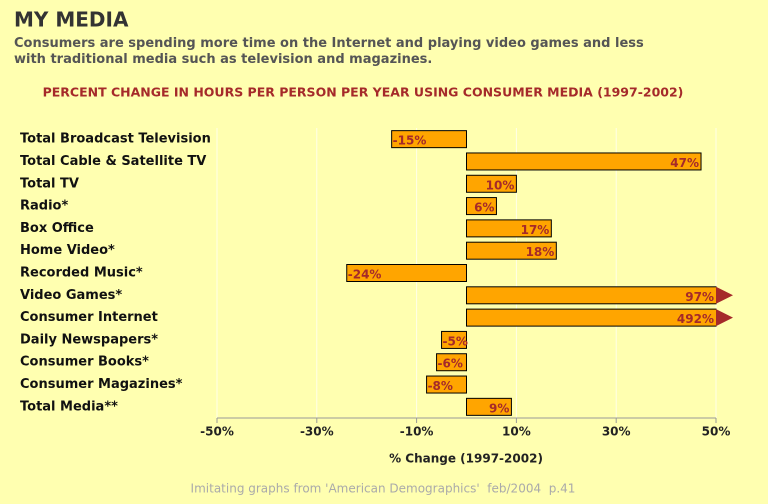  I want to click on category-label: Video Games*, so click(71, 295).